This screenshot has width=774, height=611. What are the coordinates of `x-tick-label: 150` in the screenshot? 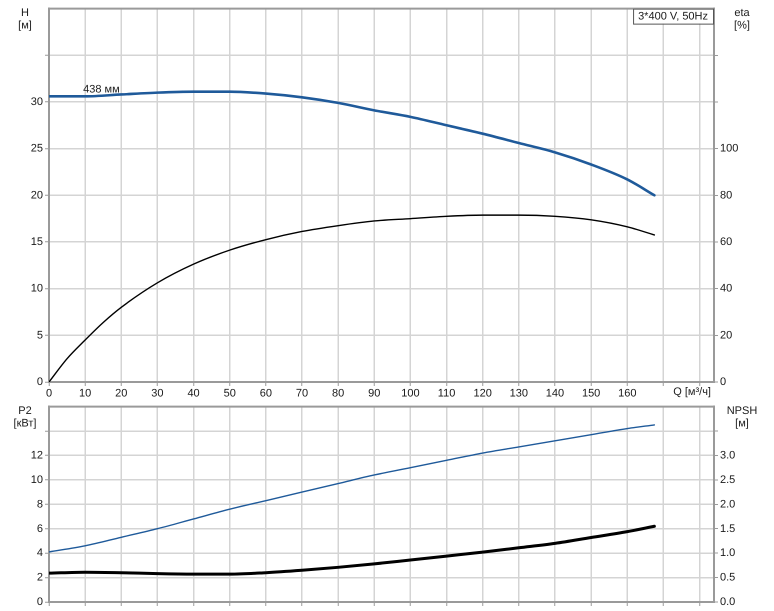 It's located at (591, 394).